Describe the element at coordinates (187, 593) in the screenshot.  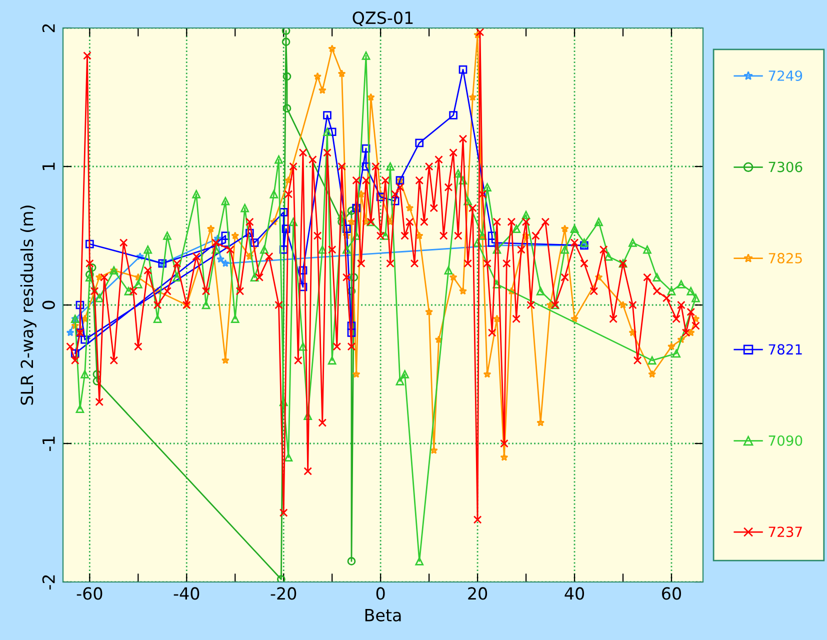
I see `x-tick-label: -40` at that location.